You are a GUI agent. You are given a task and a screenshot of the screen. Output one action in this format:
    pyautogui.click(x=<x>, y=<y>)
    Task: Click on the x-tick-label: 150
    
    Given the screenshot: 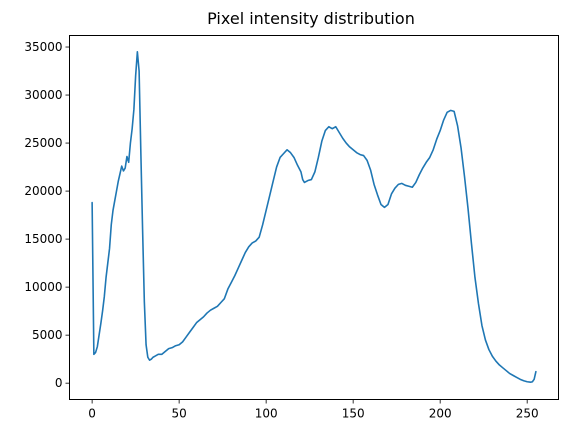 What is the action you would take?
    pyautogui.click(x=353, y=414)
    